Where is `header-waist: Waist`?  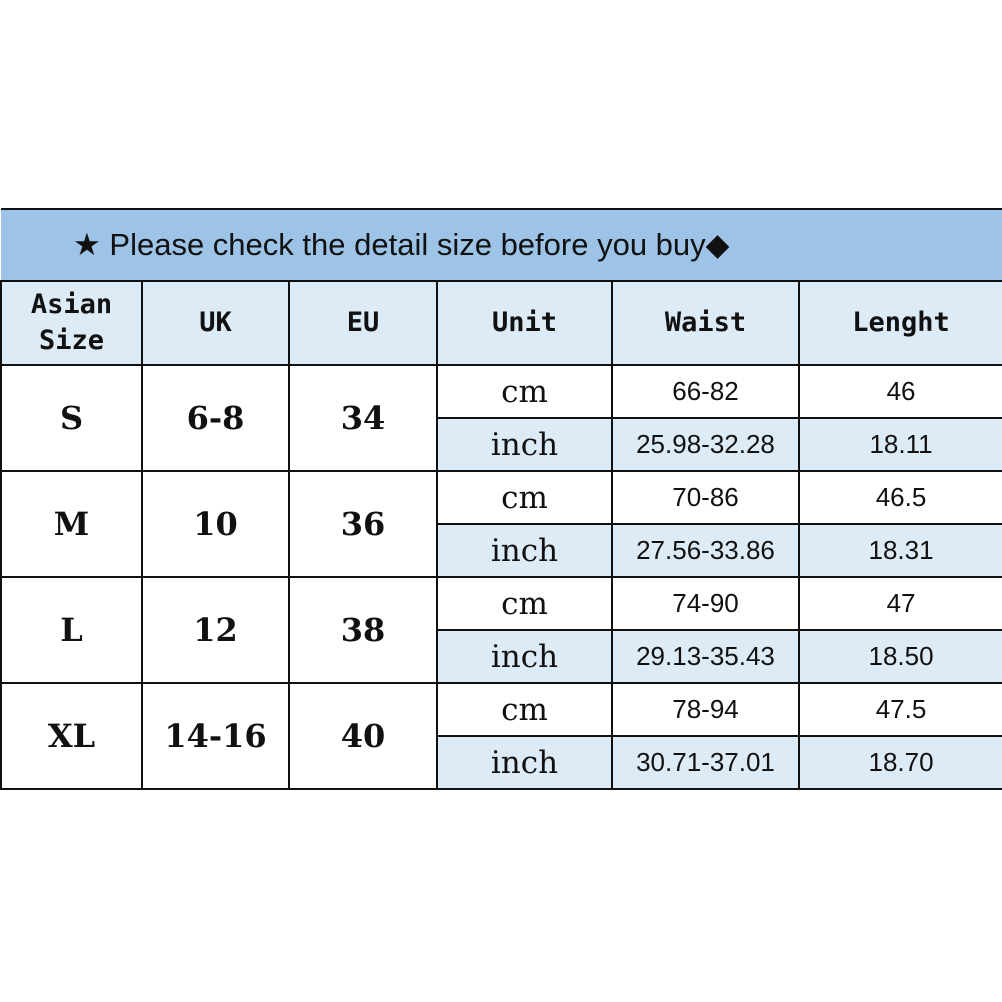 header-waist: Waist is located at coordinates (705, 323).